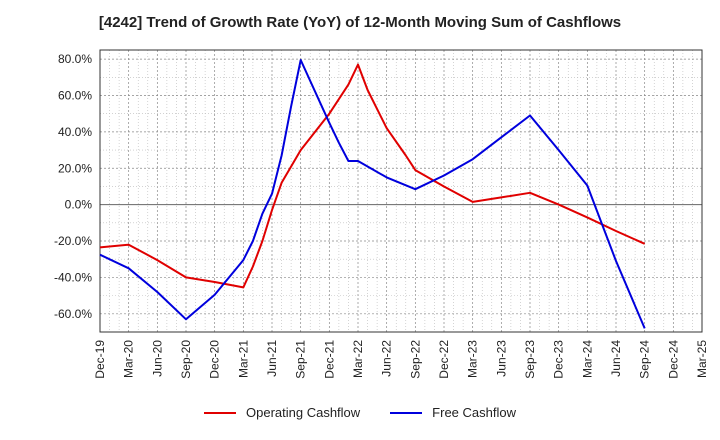  Describe the element at coordinates (186, 359) in the screenshot. I see `x-tick-label: Sep-20` at that location.